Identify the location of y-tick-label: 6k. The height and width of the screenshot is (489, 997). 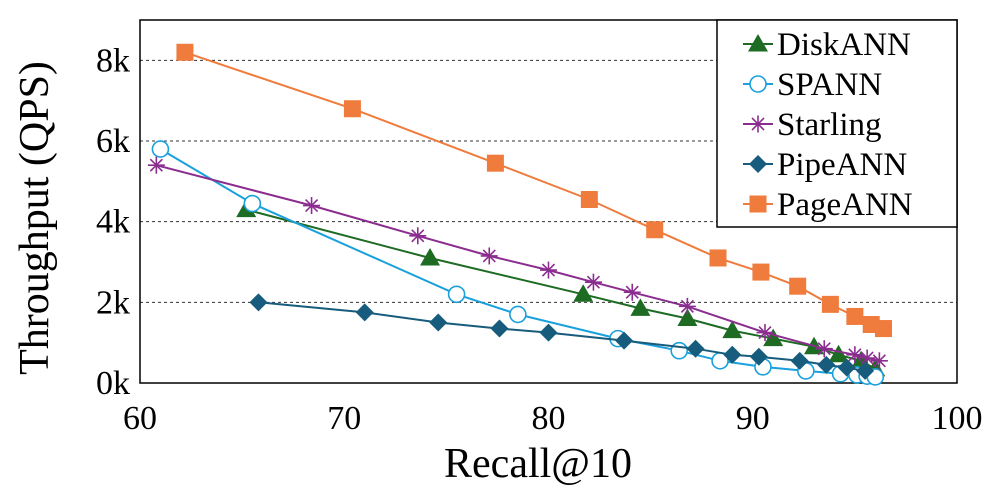
(113, 141).